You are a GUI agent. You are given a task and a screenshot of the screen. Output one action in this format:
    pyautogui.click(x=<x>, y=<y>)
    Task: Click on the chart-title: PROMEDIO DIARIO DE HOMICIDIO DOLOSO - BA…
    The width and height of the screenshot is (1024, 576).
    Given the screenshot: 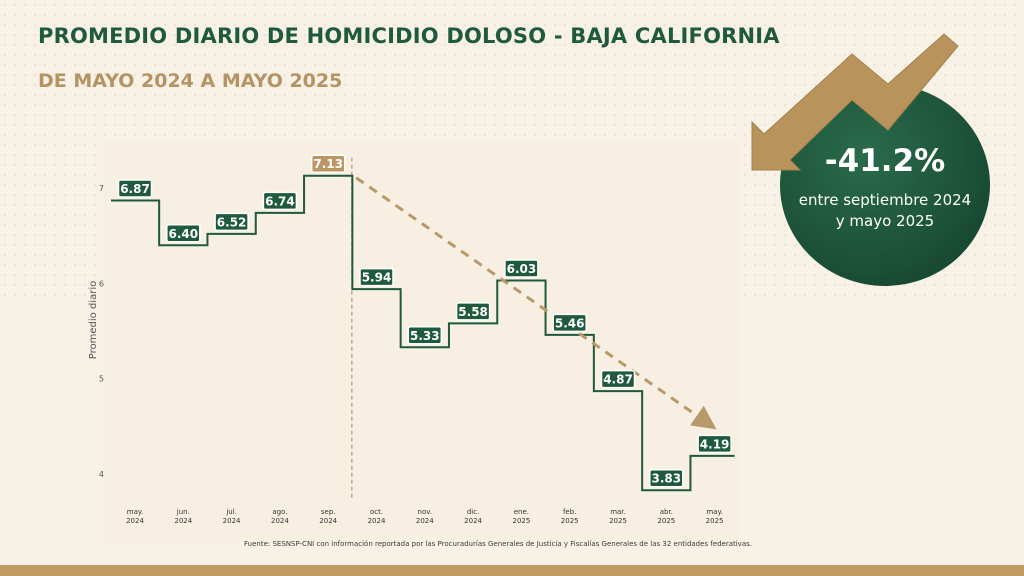 What is the action you would take?
    pyautogui.click(x=409, y=36)
    